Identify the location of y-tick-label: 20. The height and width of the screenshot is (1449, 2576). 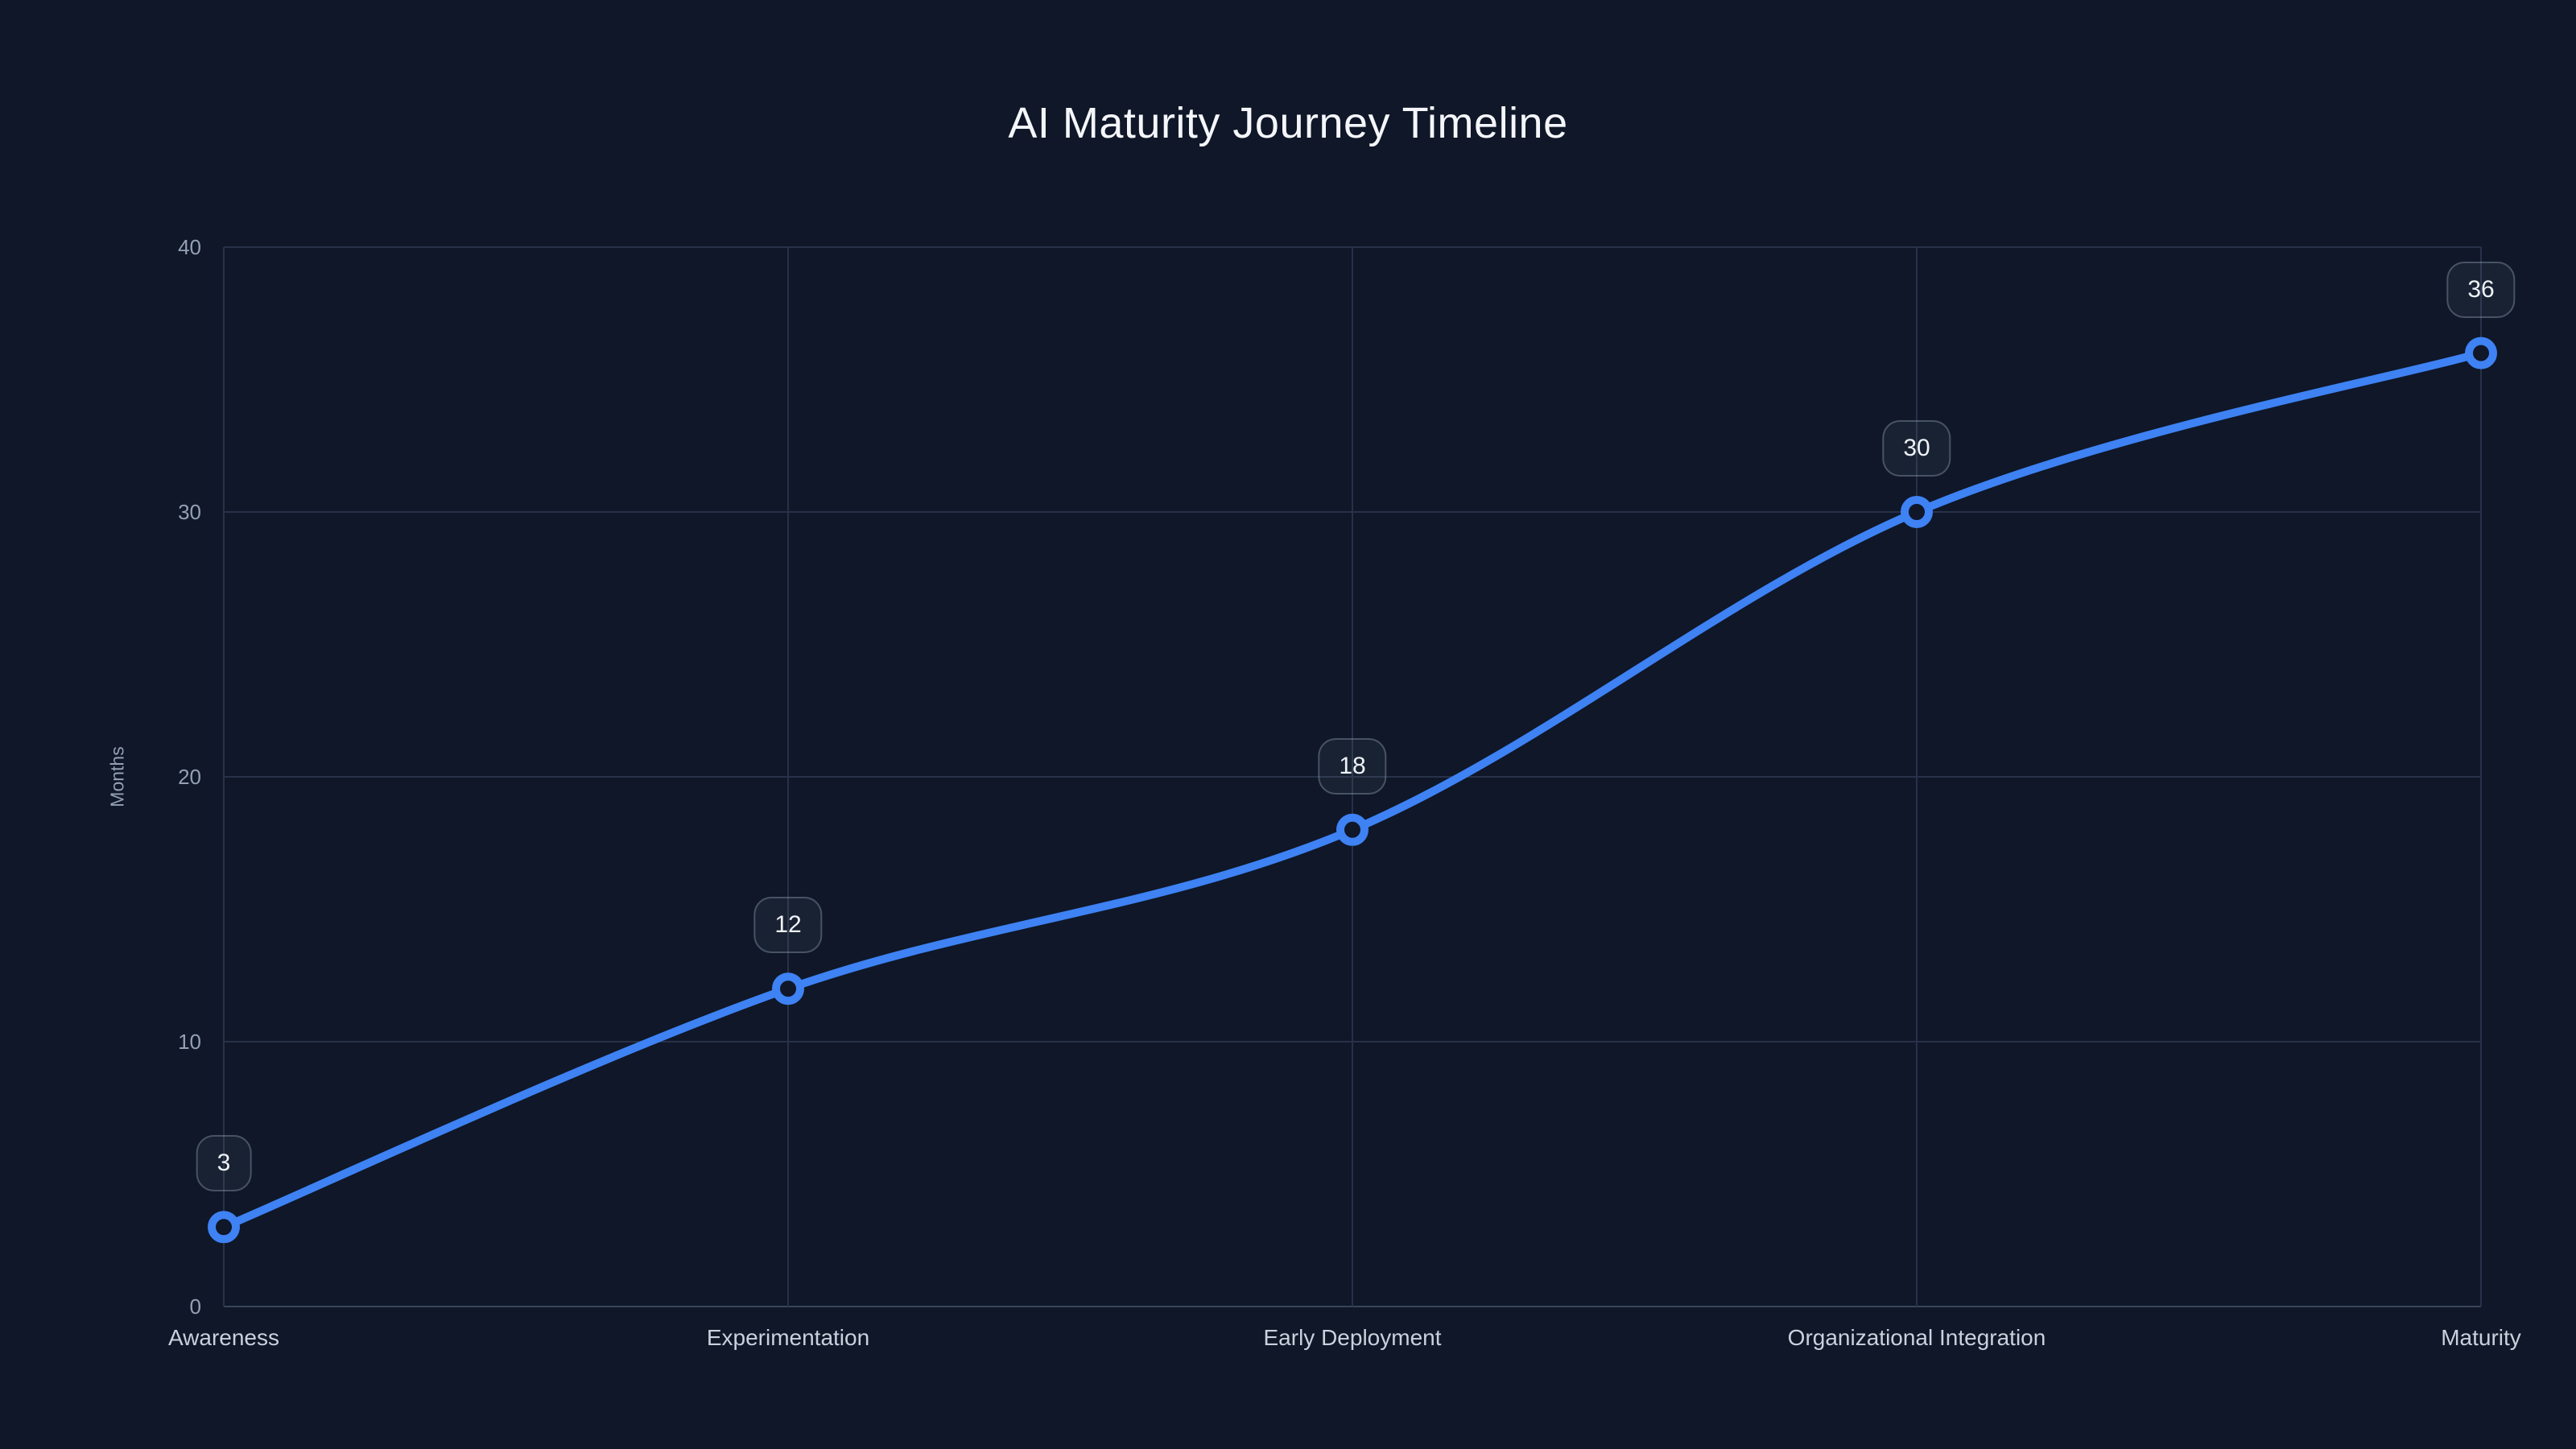
(189, 777).